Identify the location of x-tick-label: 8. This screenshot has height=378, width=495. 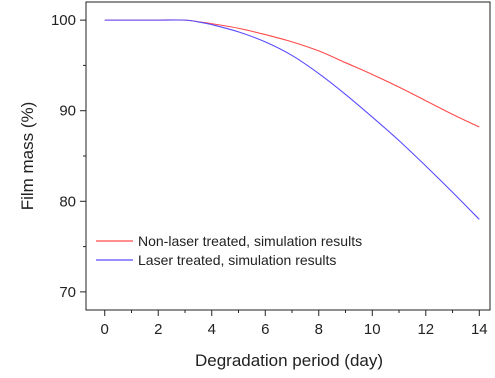
(319, 329).